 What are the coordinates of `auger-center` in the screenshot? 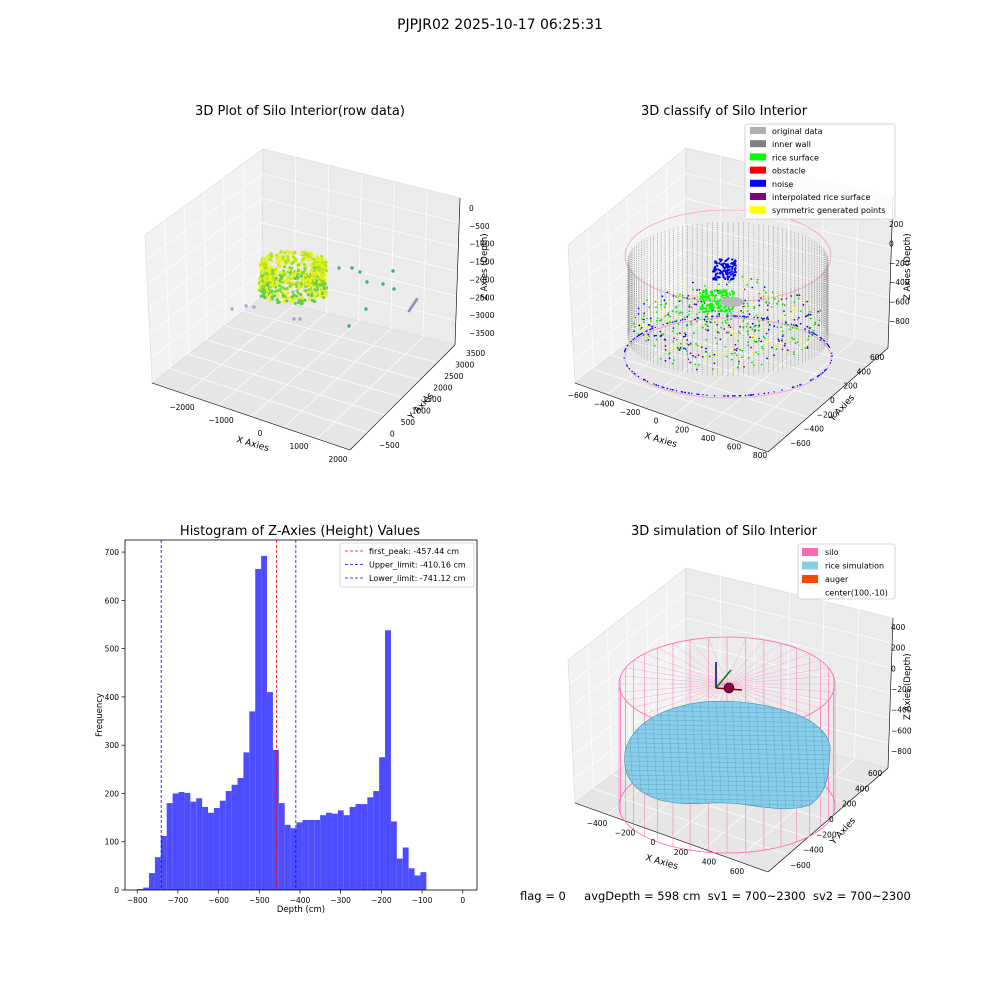 It's located at (729, 688).